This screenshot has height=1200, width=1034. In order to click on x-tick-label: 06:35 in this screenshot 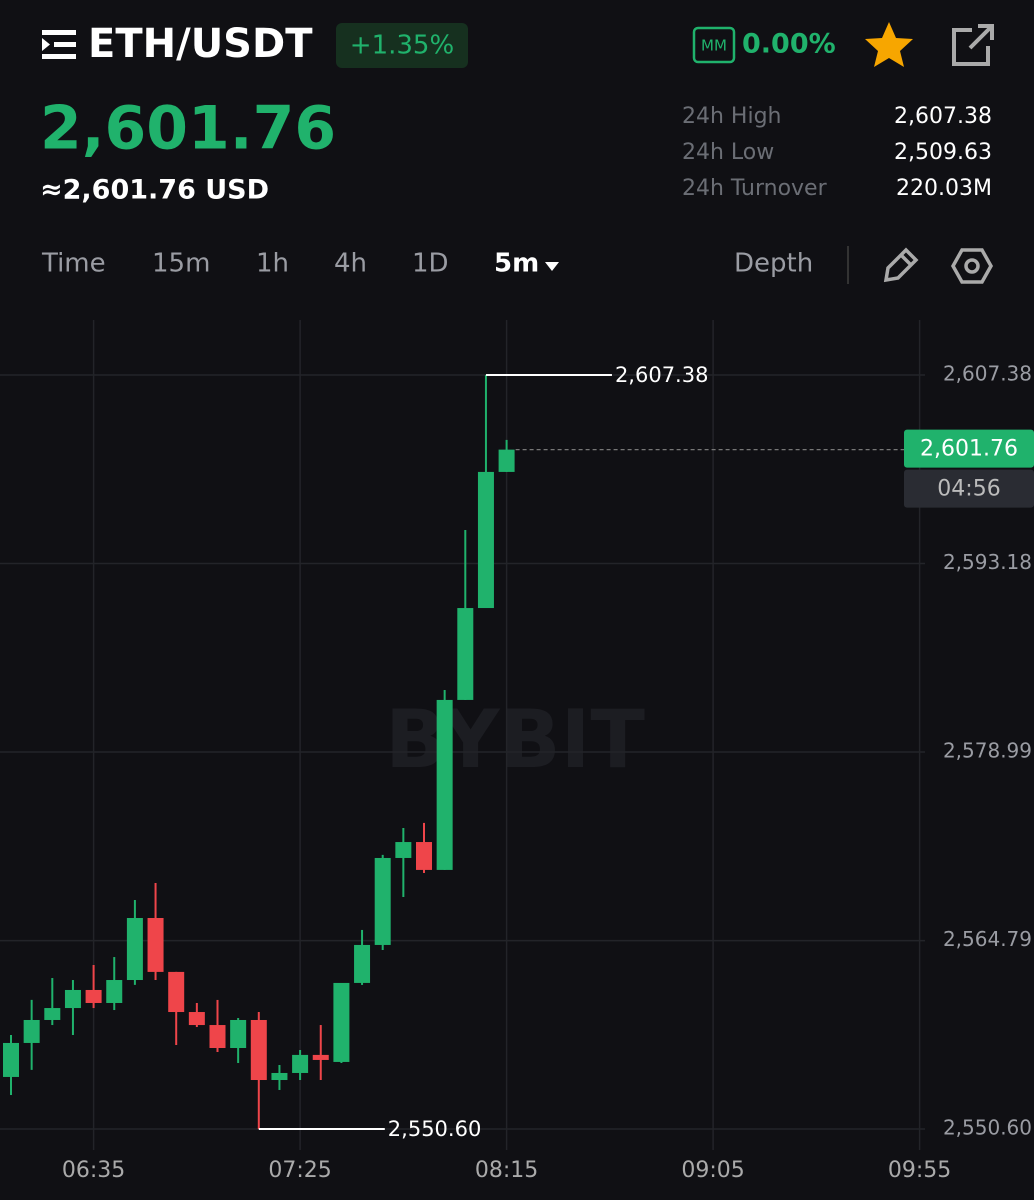, I will do `click(93, 1170)`.